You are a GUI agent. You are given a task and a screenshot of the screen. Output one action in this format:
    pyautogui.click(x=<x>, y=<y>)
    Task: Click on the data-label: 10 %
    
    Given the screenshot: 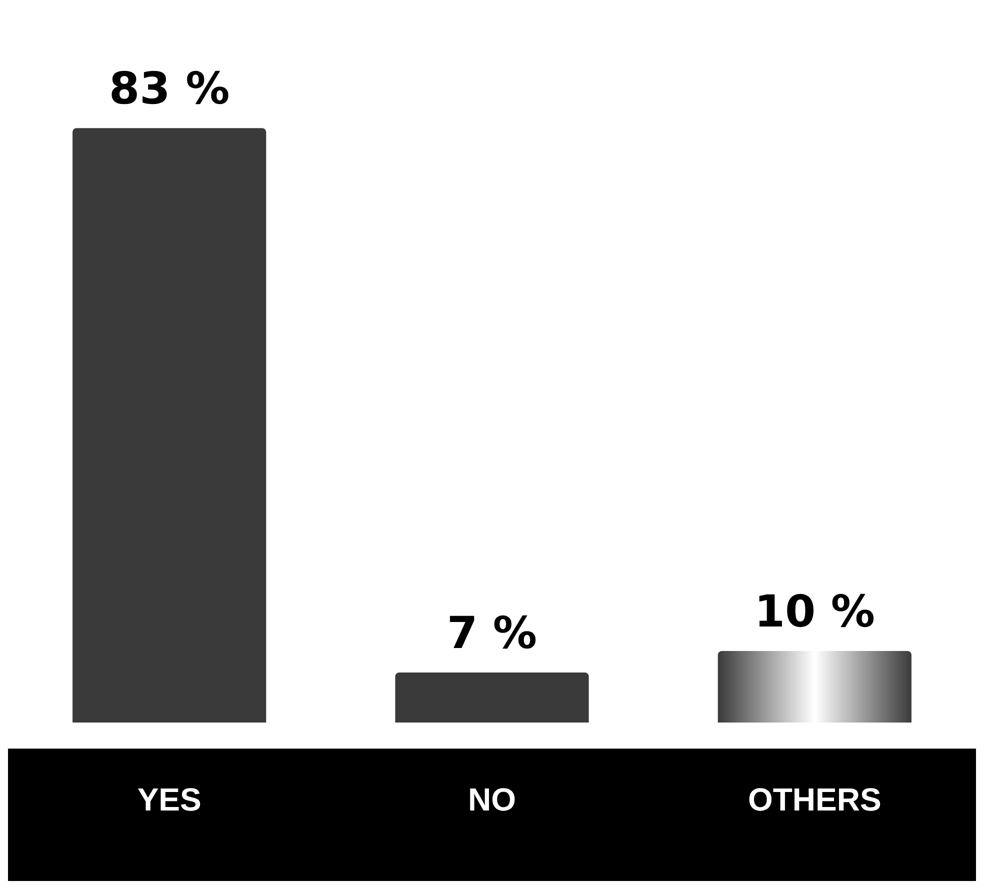 What is the action you would take?
    pyautogui.click(x=814, y=612)
    